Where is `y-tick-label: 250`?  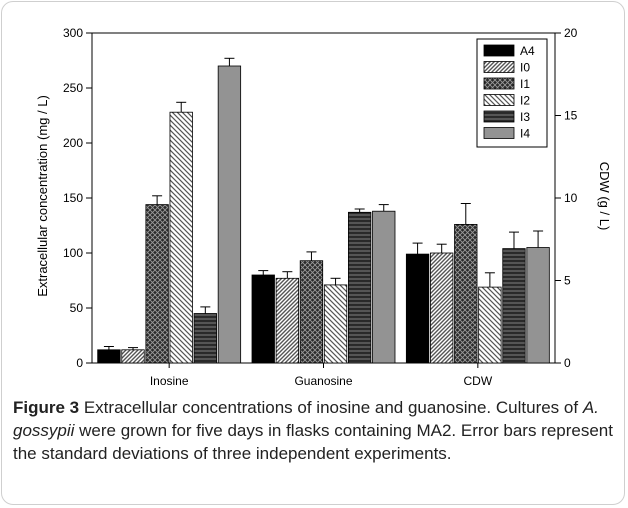
y-tick-label: 250 is located at coordinates (73, 88).